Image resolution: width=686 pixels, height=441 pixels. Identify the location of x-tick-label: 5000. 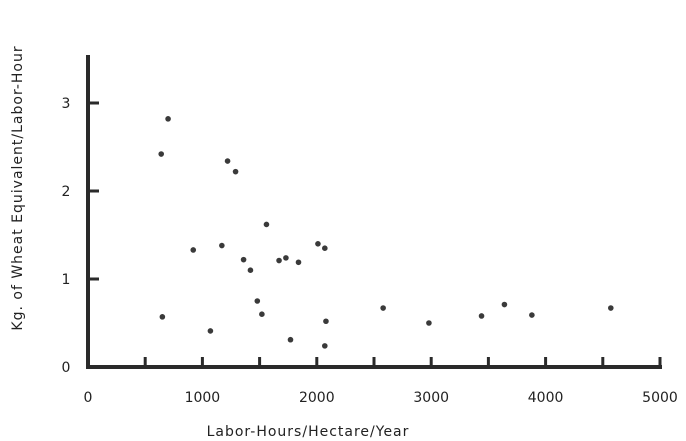
(660, 398).